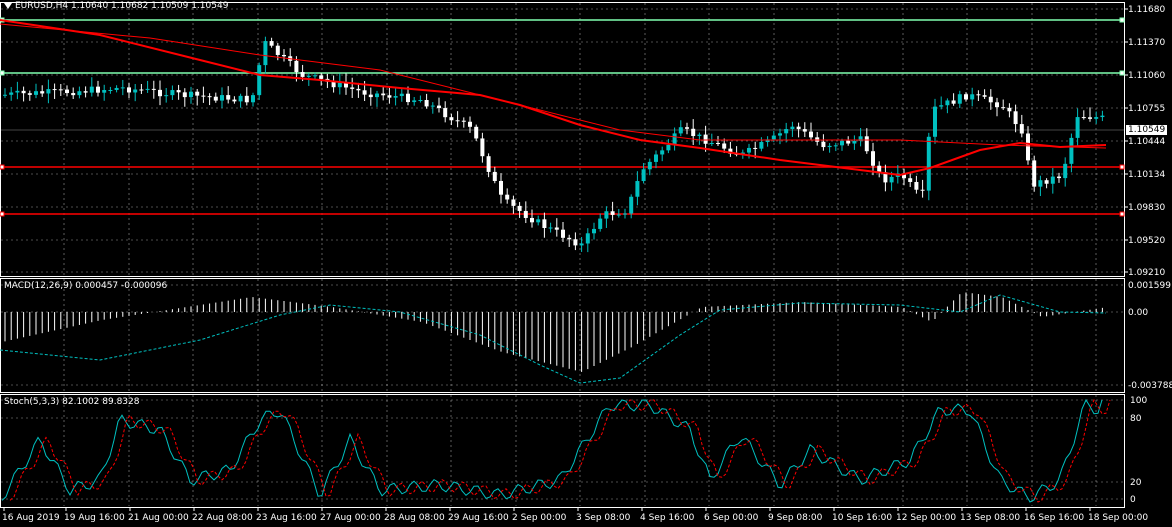 Image resolution: width=1172 pixels, height=527 pixels. I want to click on price-axis-label: 1.09520, so click(1146, 241).